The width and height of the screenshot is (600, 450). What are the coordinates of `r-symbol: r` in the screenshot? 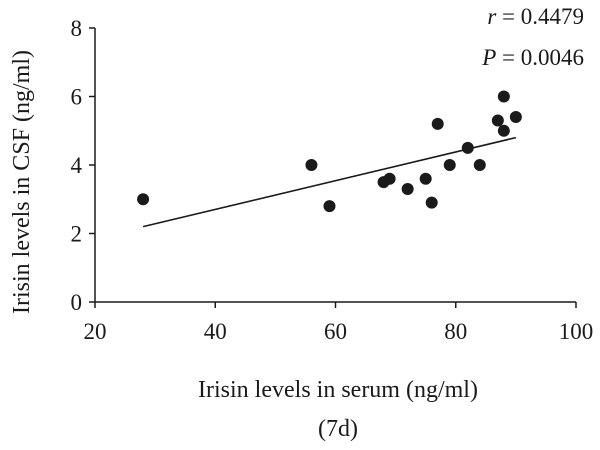 It's located at (492, 16).